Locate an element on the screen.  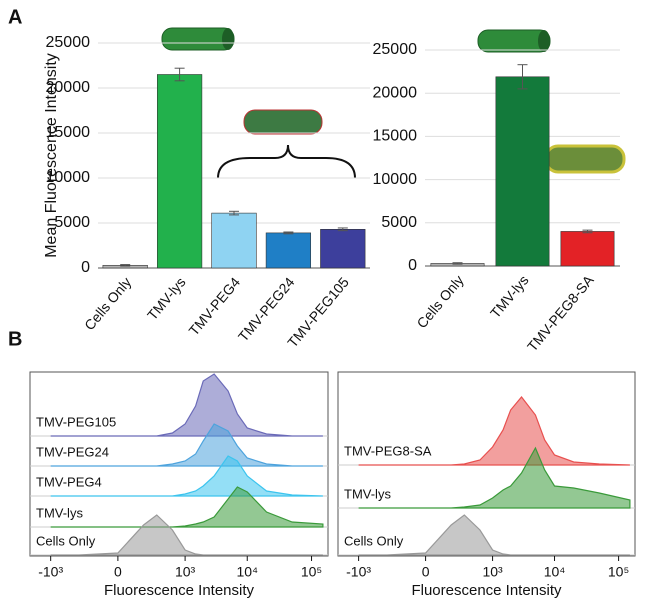
series-label: TMV-PEG8-SA is located at coordinates (388, 450).